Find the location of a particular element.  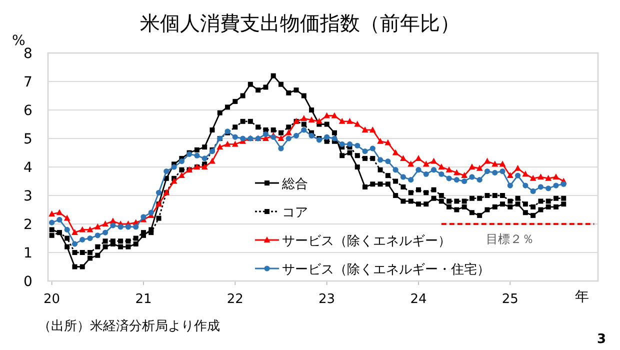

y-tick-label: 7 is located at coordinates (28, 82).